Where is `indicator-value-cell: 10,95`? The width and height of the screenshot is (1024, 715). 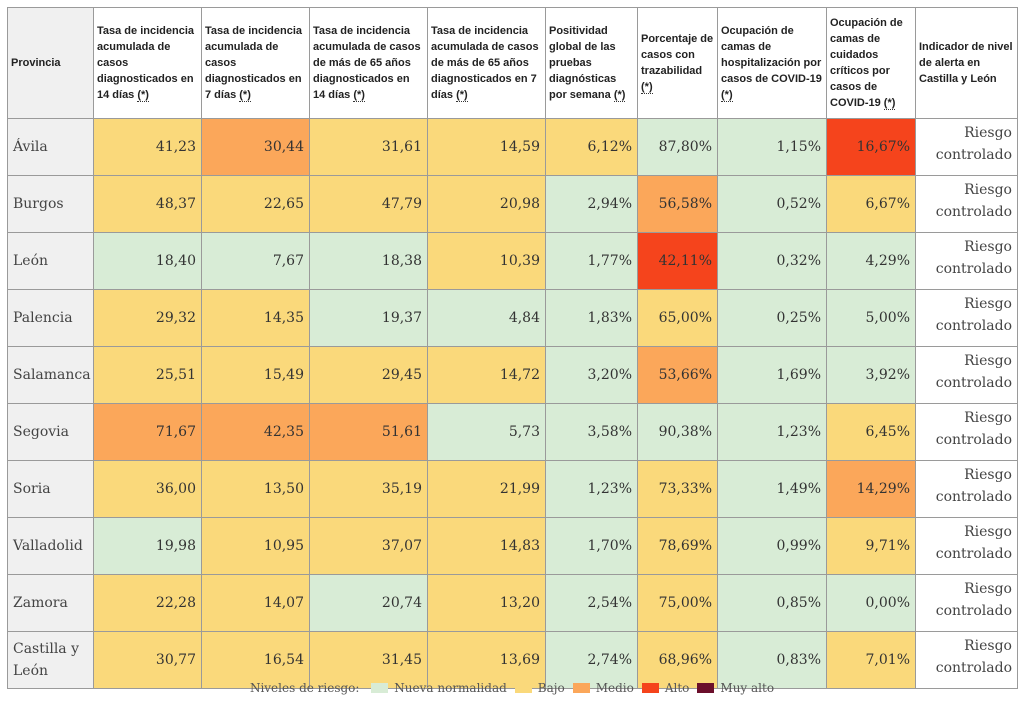
indicator-value-cell: 10,95 is located at coordinates (255, 546).